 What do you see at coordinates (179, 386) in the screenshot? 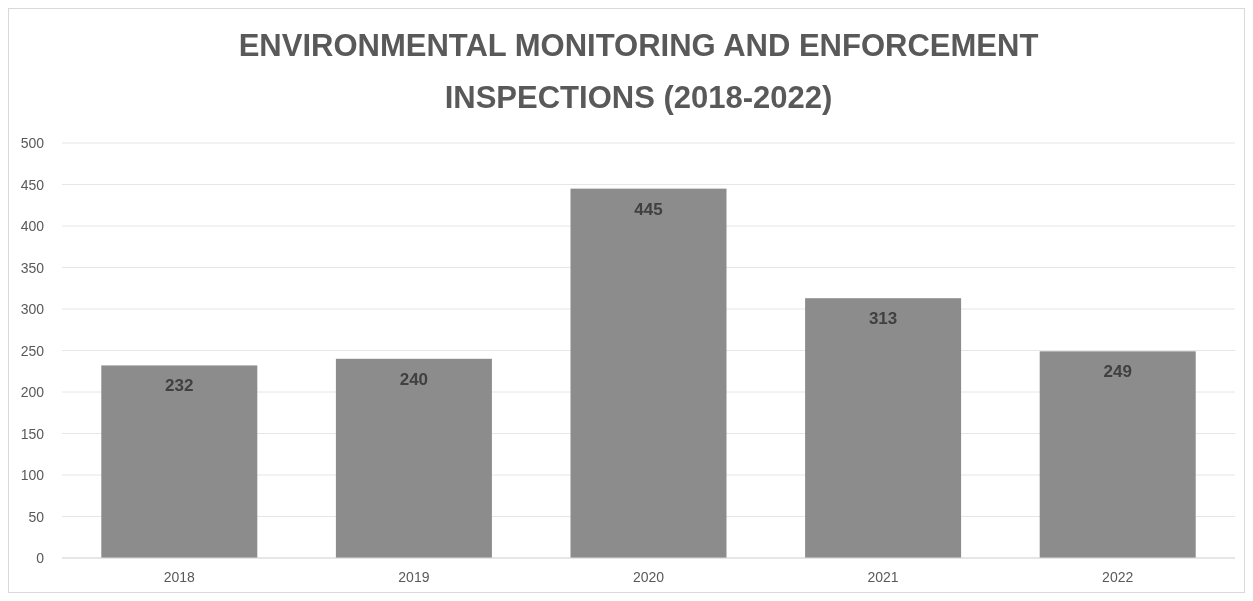
I see `data-label: 232` at bounding box center [179, 386].